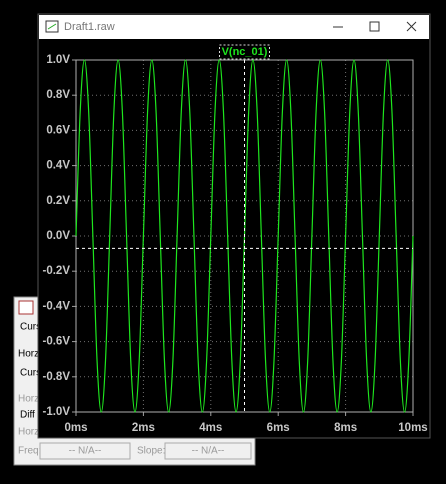 The width and height of the screenshot is (446, 484). Describe the element at coordinates (52, 26) in the screenshot. I see `window-icon-trace` at that location.